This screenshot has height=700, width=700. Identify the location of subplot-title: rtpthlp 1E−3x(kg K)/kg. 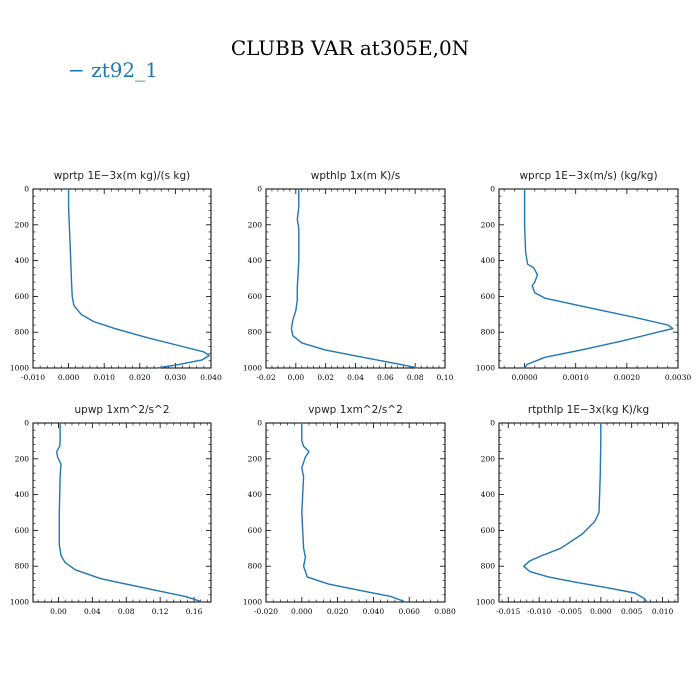
(588, 410).